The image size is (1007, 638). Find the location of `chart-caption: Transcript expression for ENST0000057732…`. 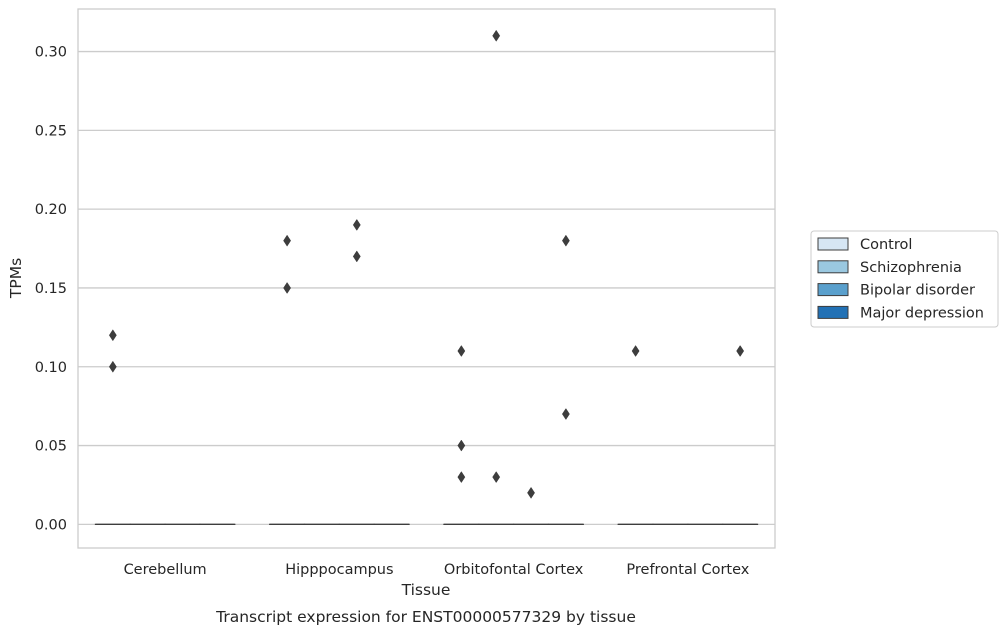

chart-caption: Transcript expression for ENST0000057732… is located at coordinates (425, 617).